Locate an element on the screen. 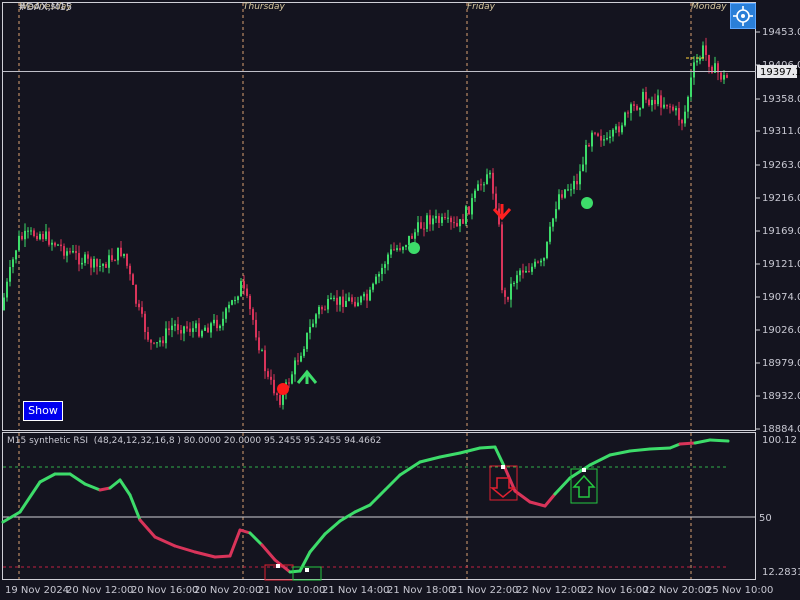  rsi-axis-label: 100.12 is located at coordinates (779, 440).